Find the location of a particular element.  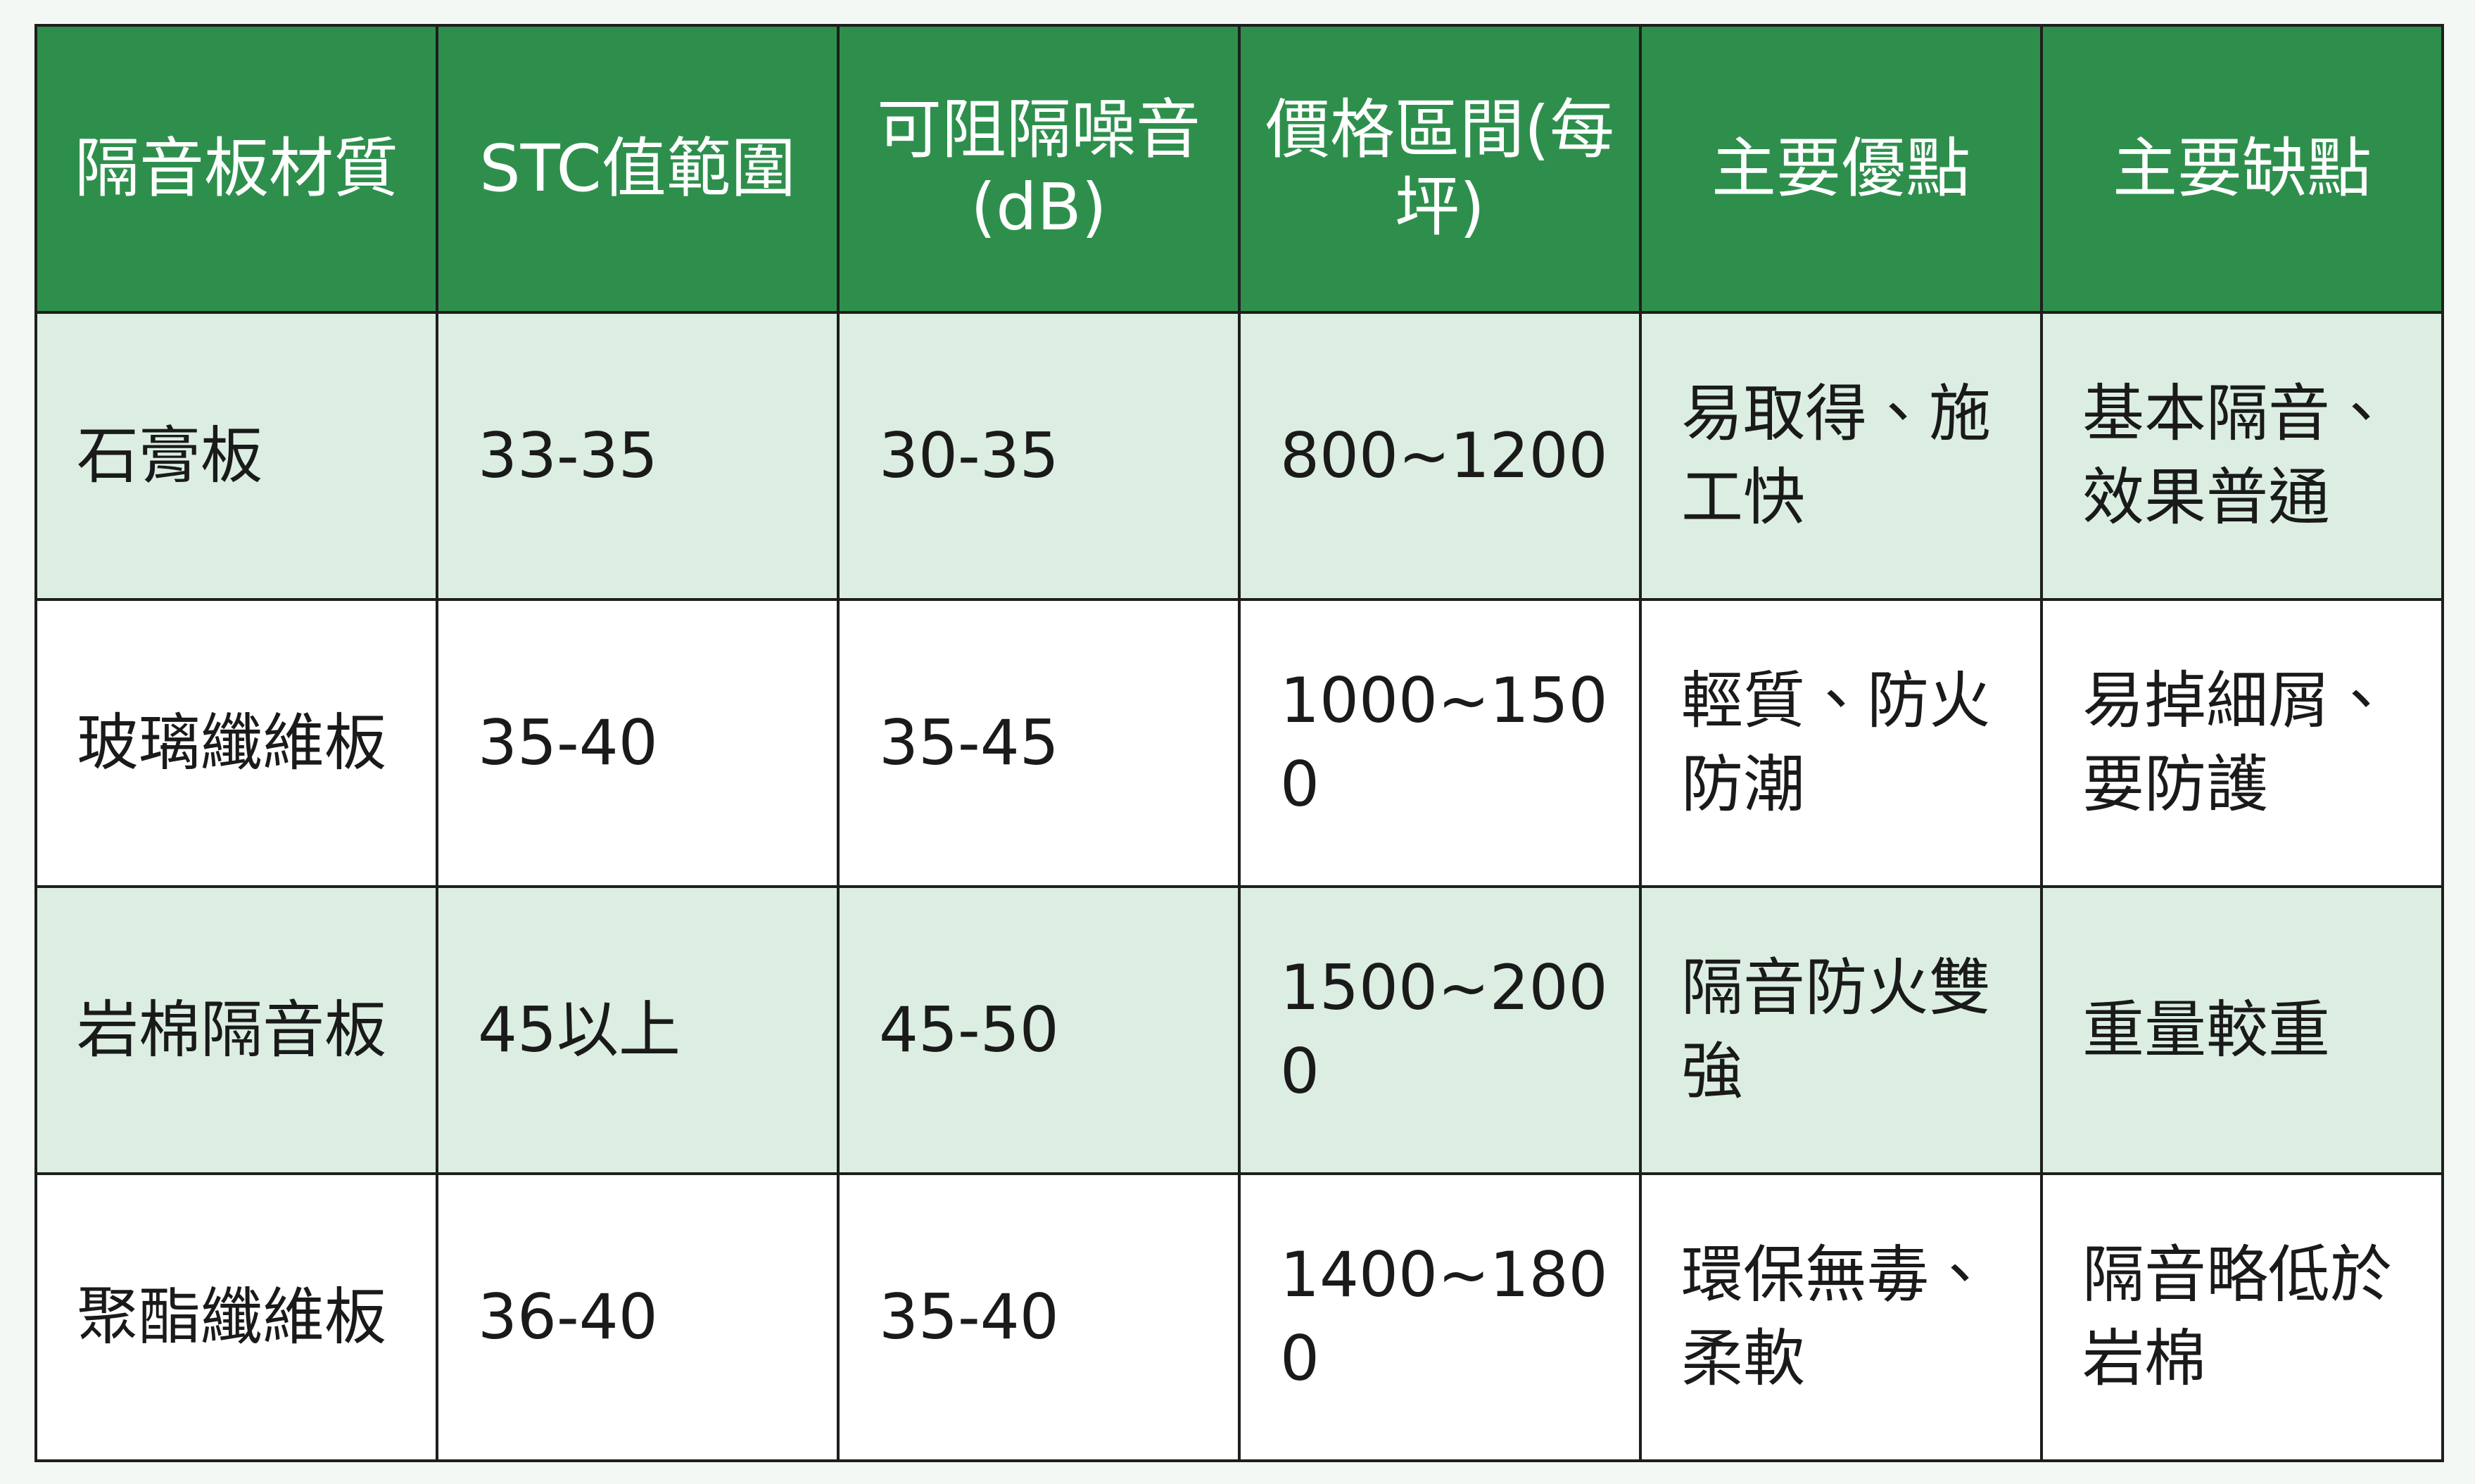

table-cell: 33-35 is located at coordinates (638, 456).